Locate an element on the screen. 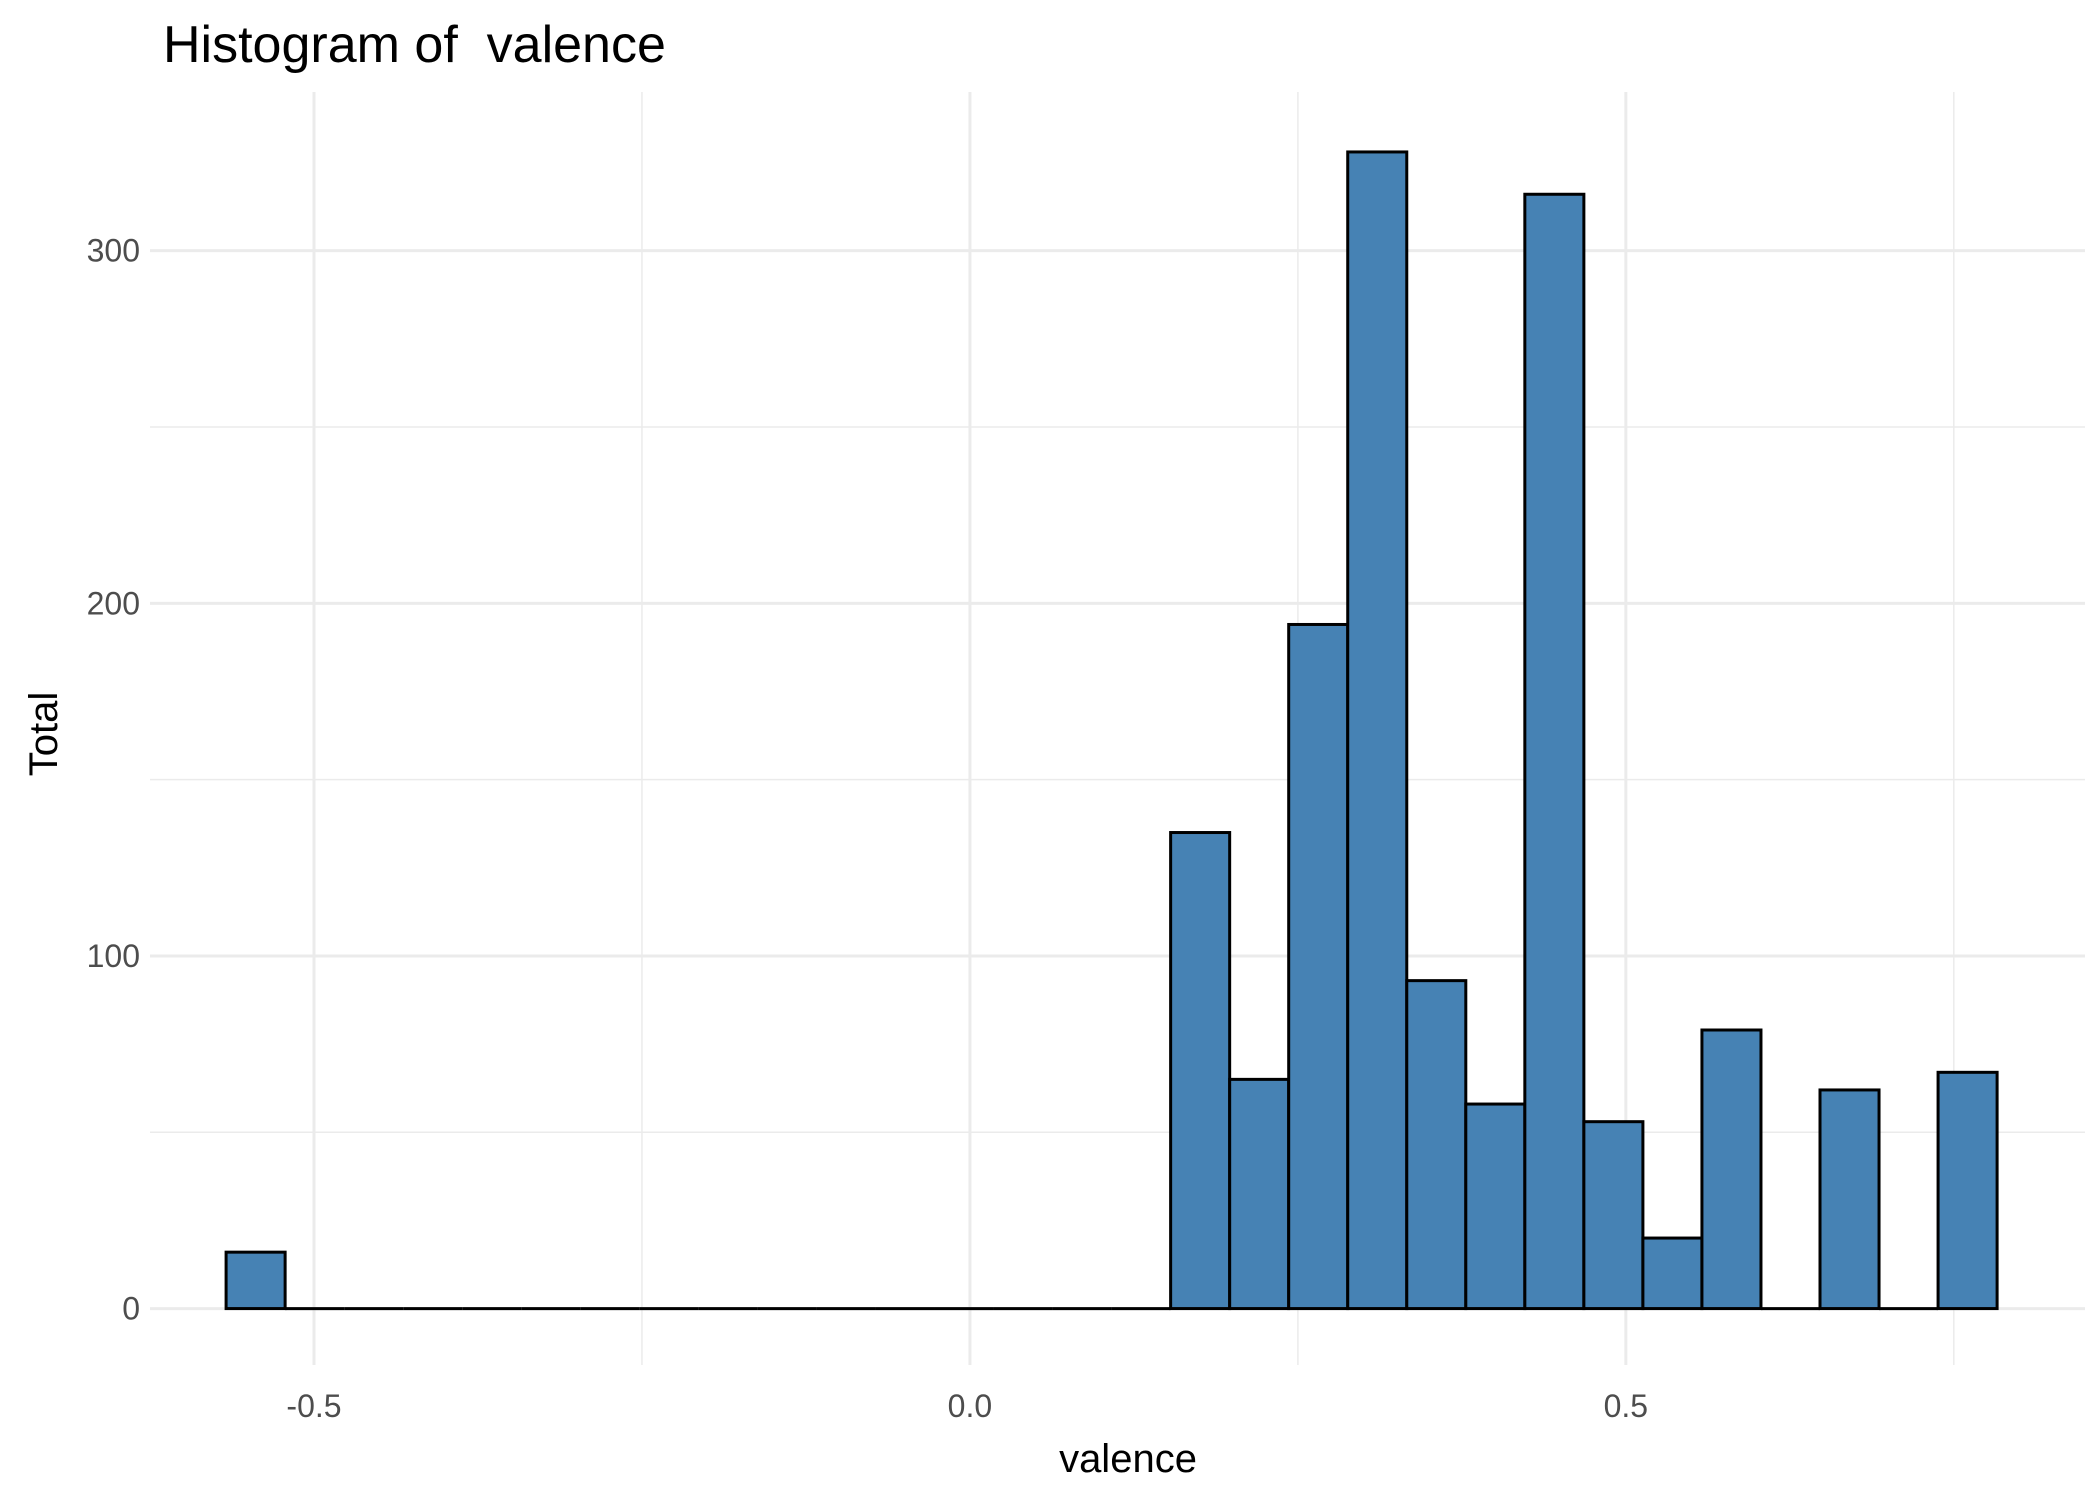 This screenshot has height=1504, width=2100. x-axis-ticks: -0.5 0.0 0.5 is located at coordinates (967, 1406).